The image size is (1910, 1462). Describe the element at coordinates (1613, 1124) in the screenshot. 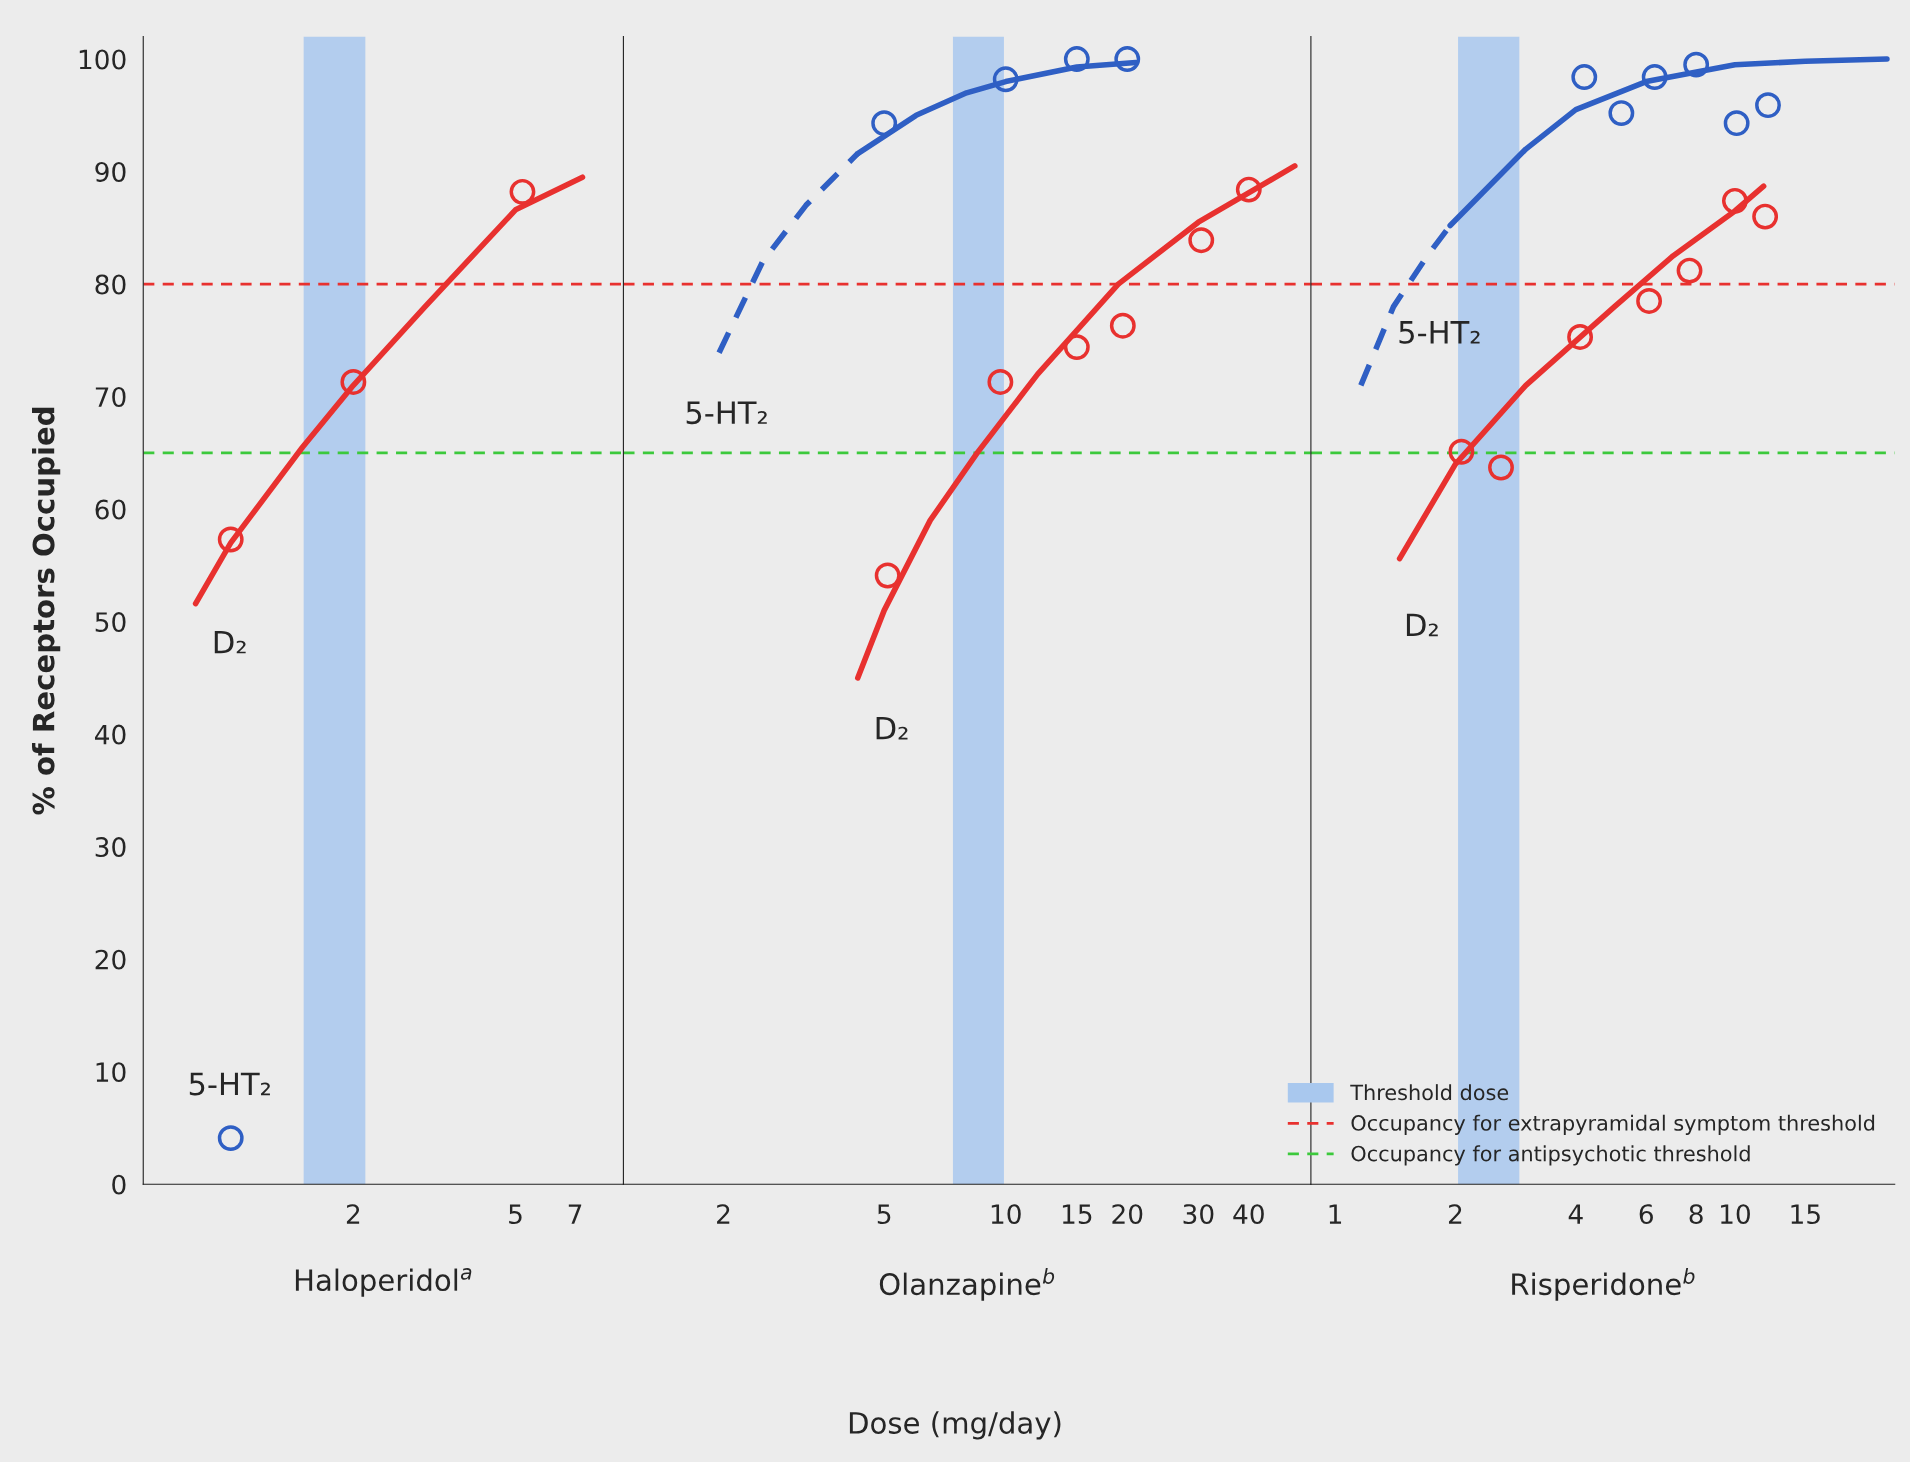

I see `legend-label: Occupancy for extrapyramidal symptom threshold` at that location.